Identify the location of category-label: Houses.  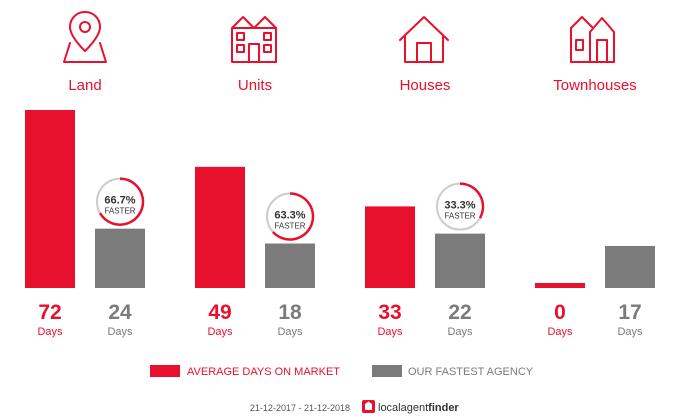
(425, 85).